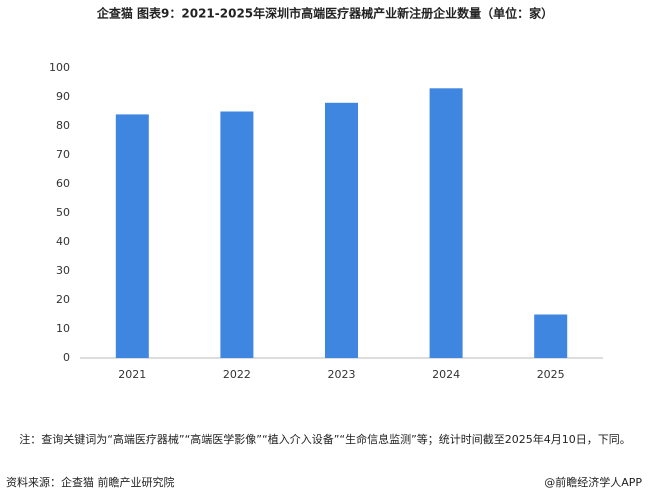 The image size is (650, 496). I want to click on y-tick-label: 40, so click(63, 241).